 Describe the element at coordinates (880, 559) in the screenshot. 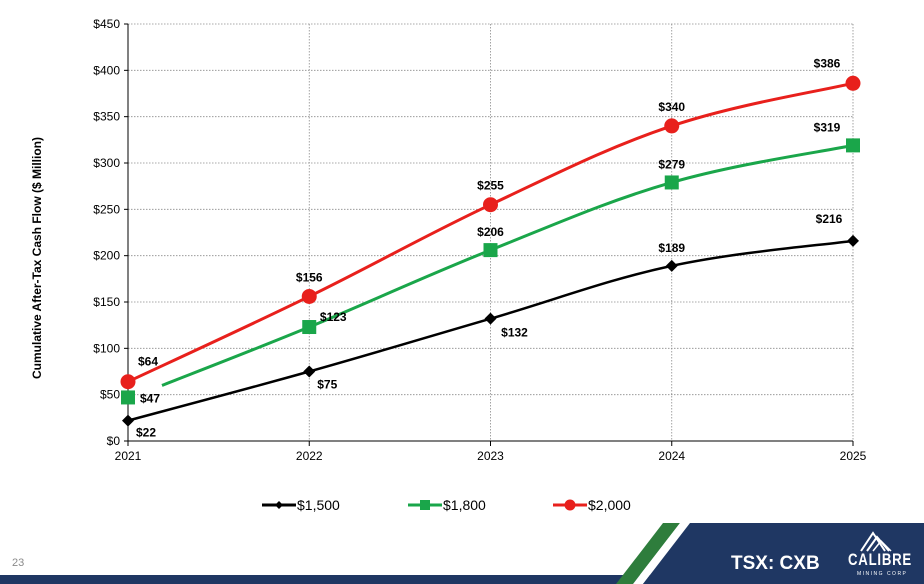

I see `brand-name: CALIBRE` at that location.